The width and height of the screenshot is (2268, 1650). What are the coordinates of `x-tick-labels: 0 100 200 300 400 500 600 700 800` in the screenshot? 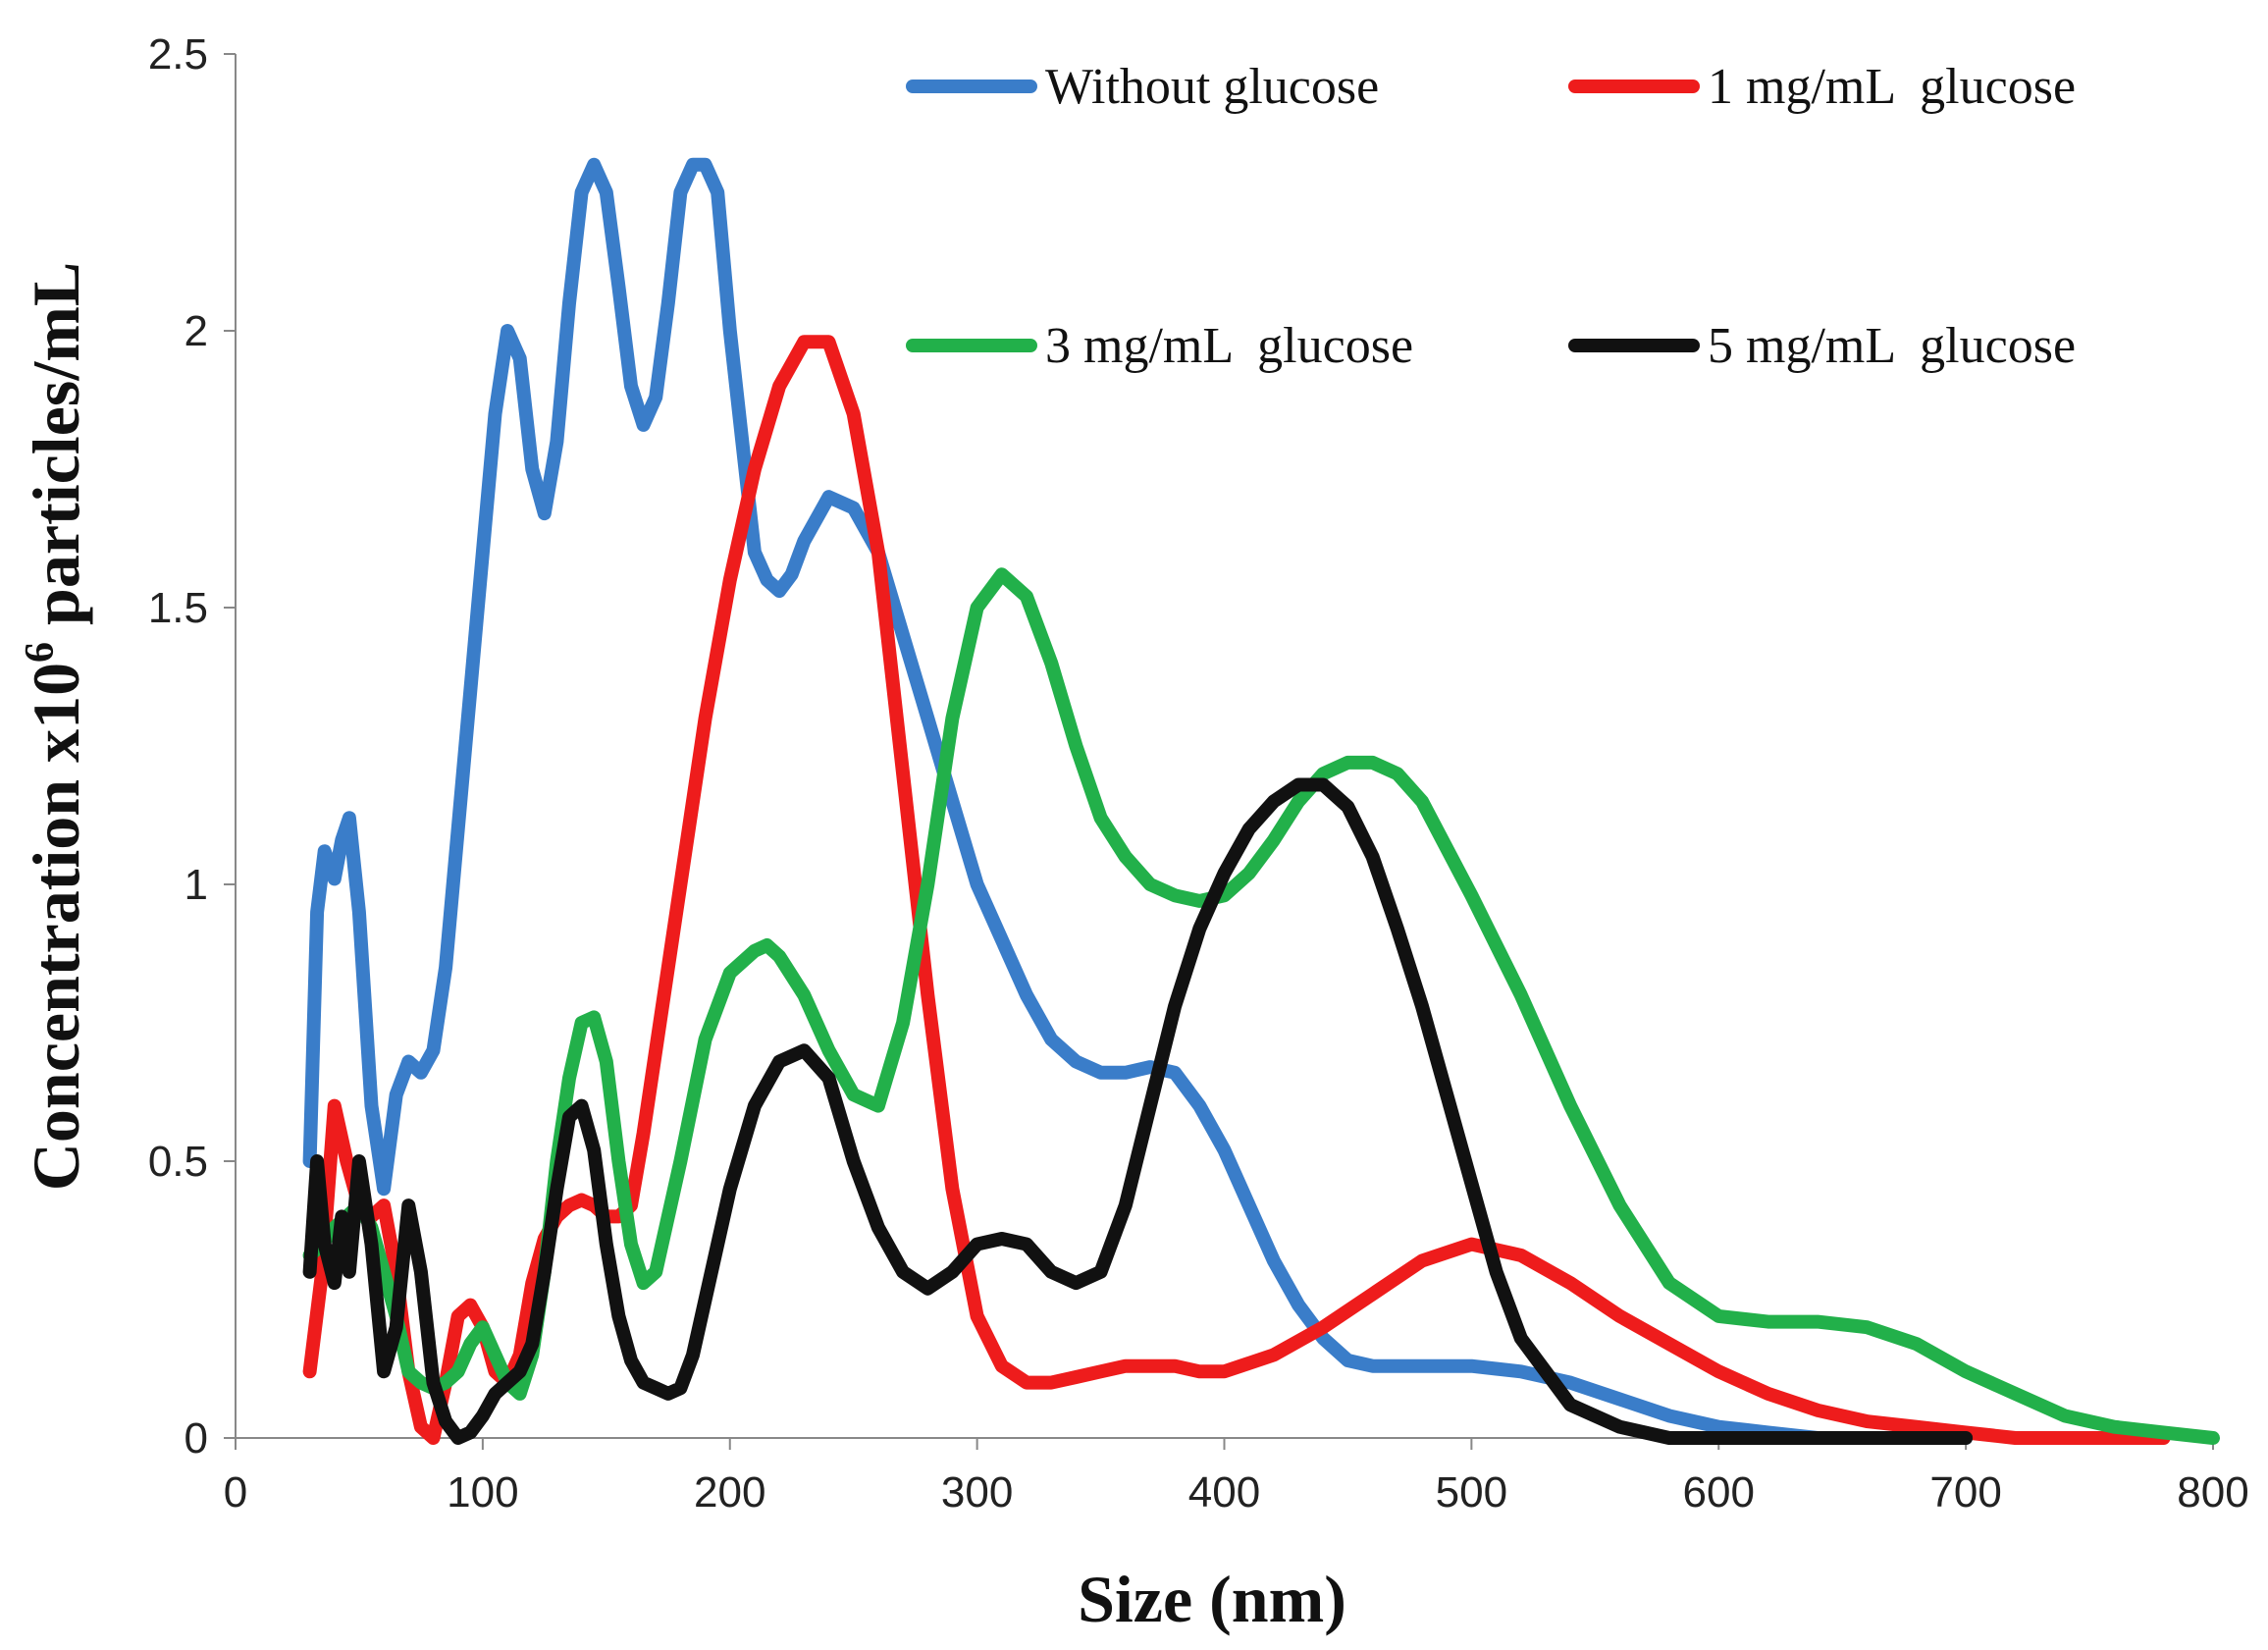 It's located at (1236, 1477).